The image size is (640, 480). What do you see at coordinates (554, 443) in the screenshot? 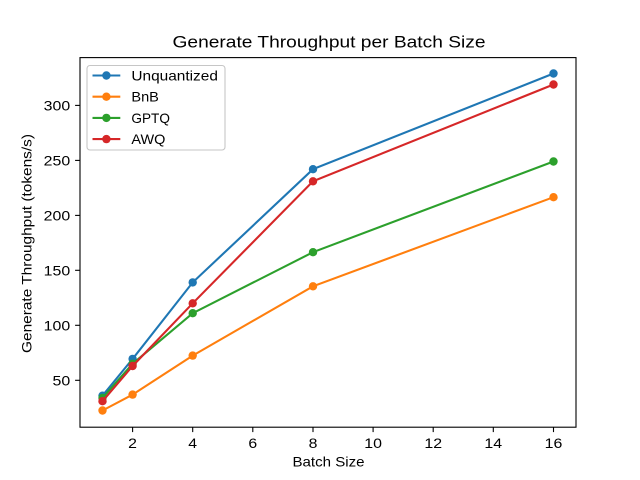
I see `svg-text: 16` at bounding box center [554, 443].